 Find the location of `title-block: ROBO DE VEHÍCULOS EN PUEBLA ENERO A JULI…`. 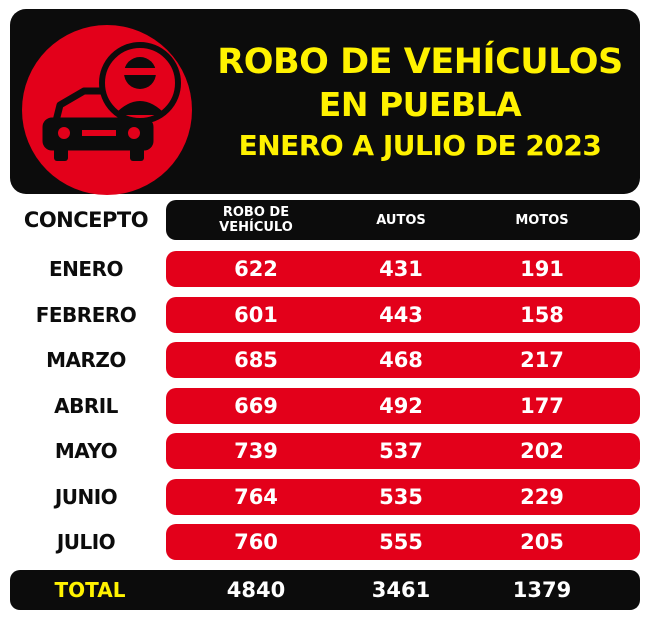

title-block: ROBO DE VEHÍCULOS EN PUEBLA ENERO A JULI… is located at coordinates (420, 103).